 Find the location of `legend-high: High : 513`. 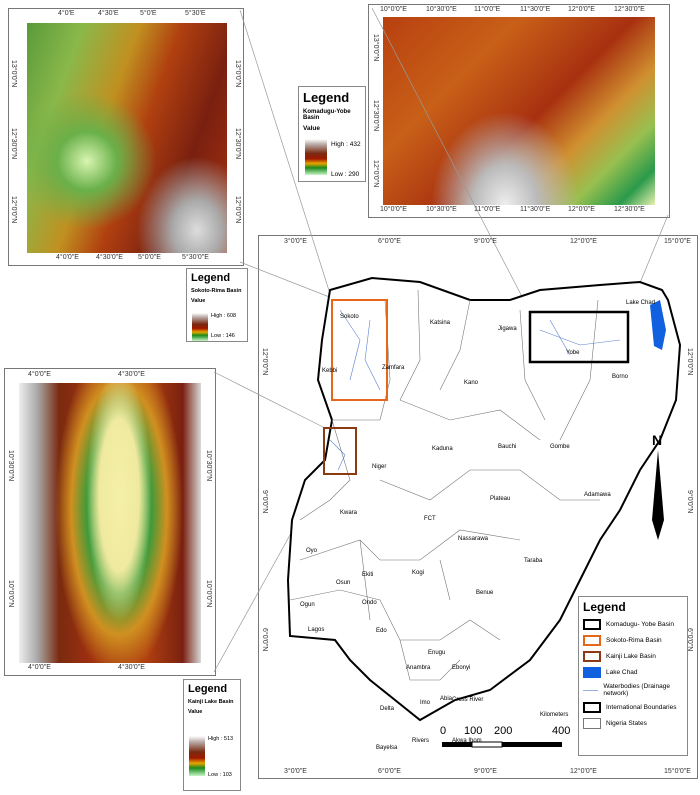

legend-high: High : 513 is located at coordinates (221, 739).